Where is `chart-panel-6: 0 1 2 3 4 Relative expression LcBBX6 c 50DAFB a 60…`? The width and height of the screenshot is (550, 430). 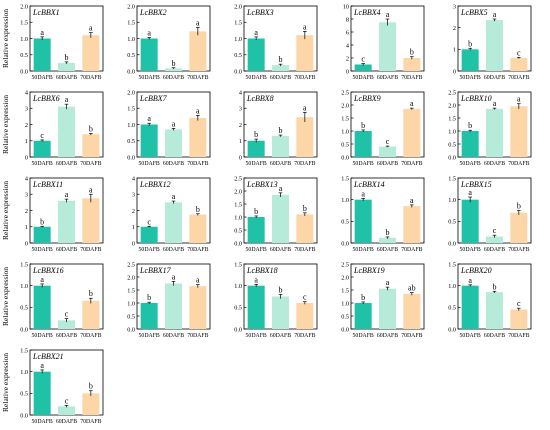 chart-panel-6: 0 1 2 3 4 Relative expression LcBBX6 c 50DAFB a 60… is located at coordinates (52, 128).